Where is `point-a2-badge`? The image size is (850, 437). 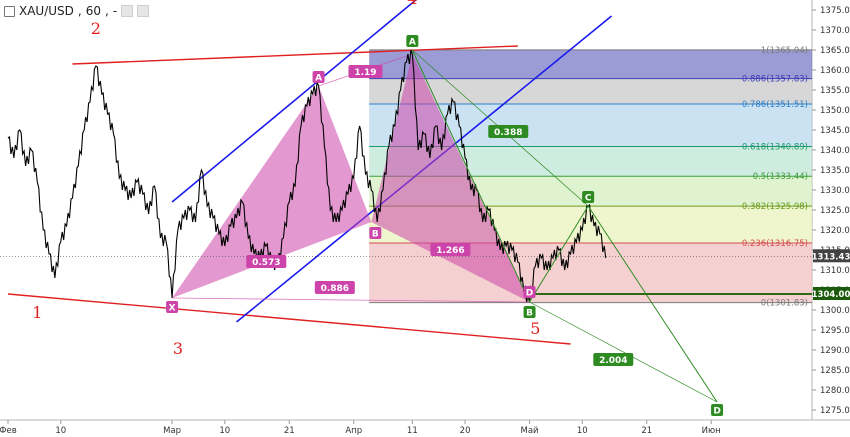
point-a2-badge is located at coordinates (412, 41).